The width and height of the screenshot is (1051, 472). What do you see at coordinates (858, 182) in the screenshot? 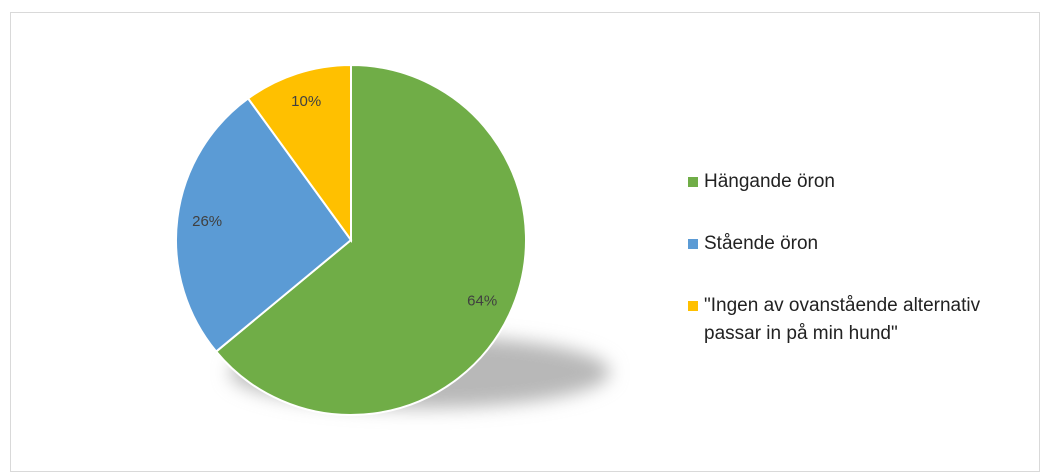
I see `legend-item: Hängande öron` at bounding box center [858, 182].